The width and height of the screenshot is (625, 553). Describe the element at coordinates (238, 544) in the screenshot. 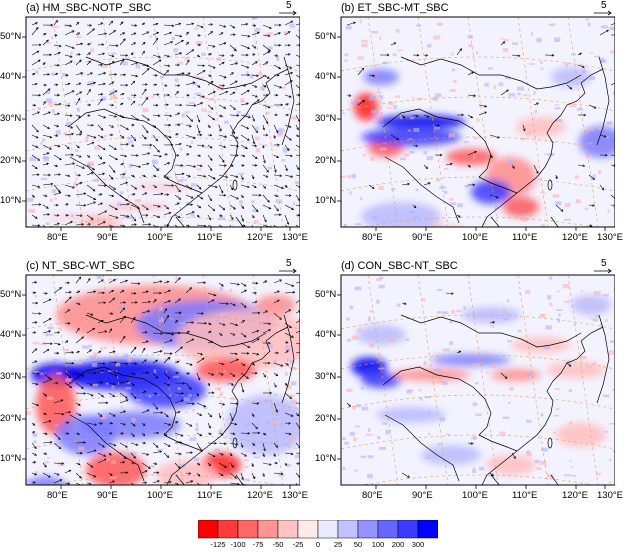

I see `colorbar-tick-label: -100` at that location.